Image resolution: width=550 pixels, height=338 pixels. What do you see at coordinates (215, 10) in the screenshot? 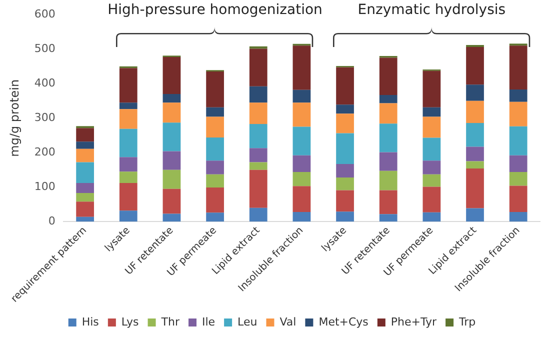
I see `annotation: High-pressure homogenization` at bounding box center [215, 10].